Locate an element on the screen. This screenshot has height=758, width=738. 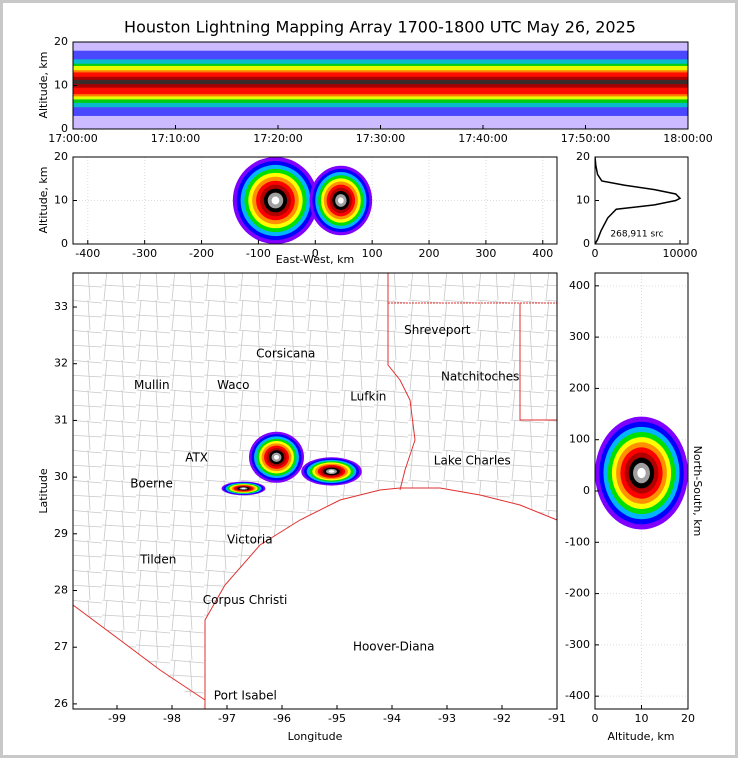
city-label: Lufkin is located at coordinates (368, 397).